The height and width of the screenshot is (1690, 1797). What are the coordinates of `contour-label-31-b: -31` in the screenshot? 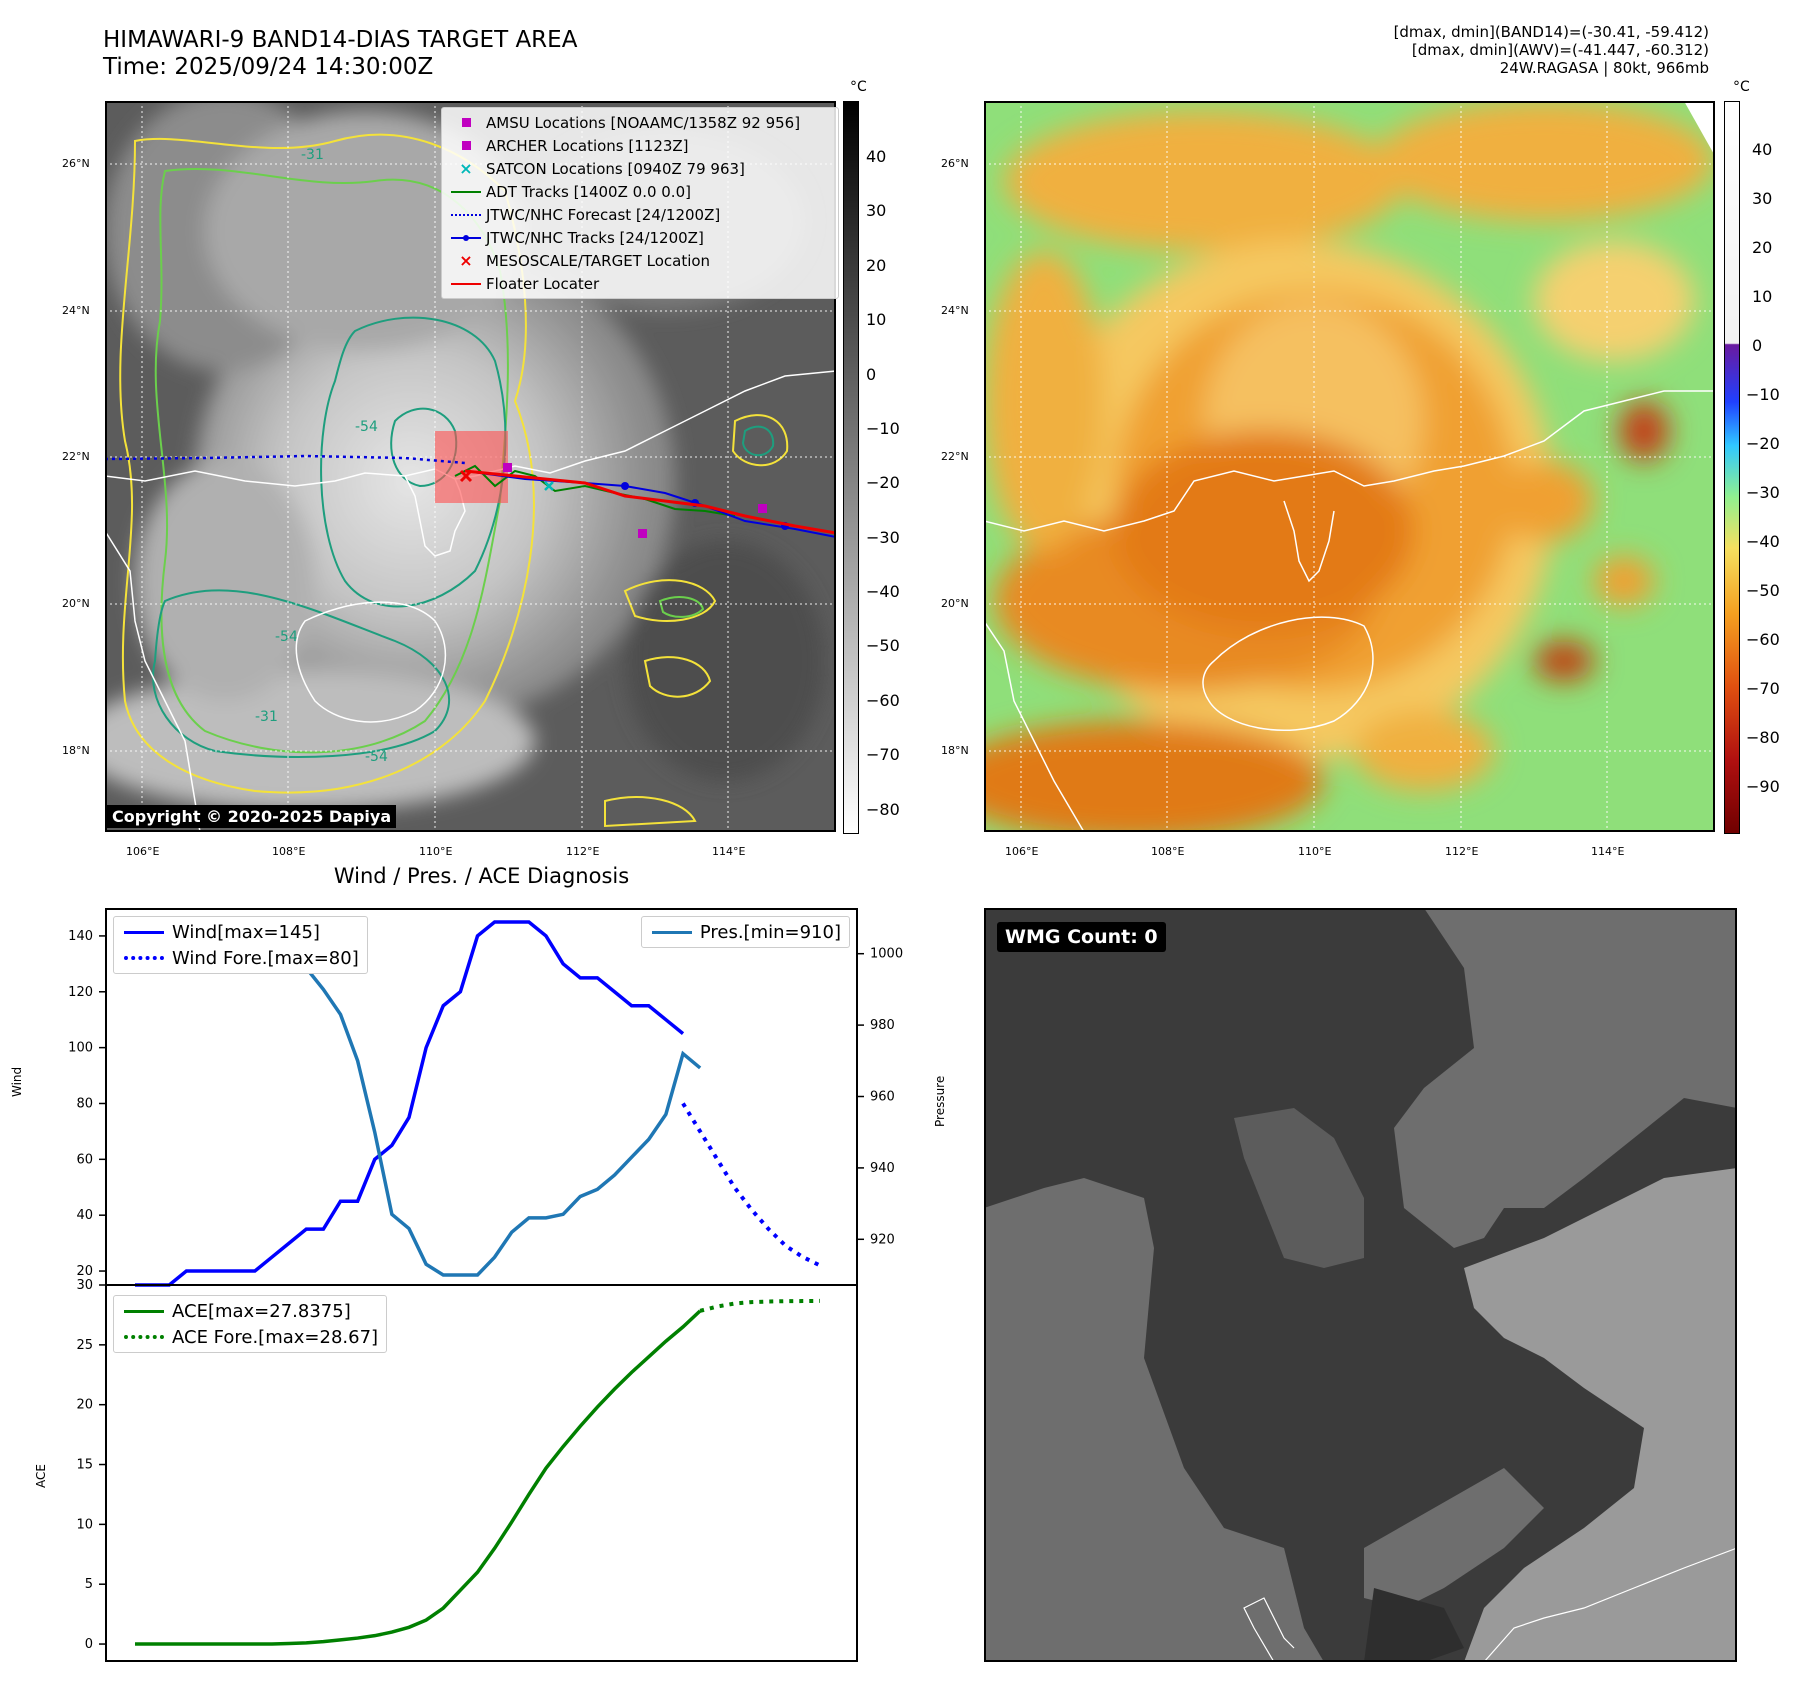 It's located at (266, 717).